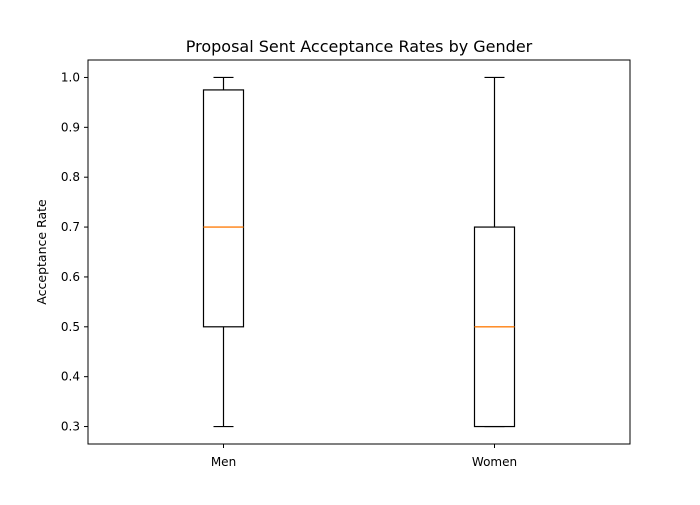 This screenshot has height=505, width=700. Describe the element at coordinates (494, 462) in the screenshot. I see `x-tick-label: Women` at that location.